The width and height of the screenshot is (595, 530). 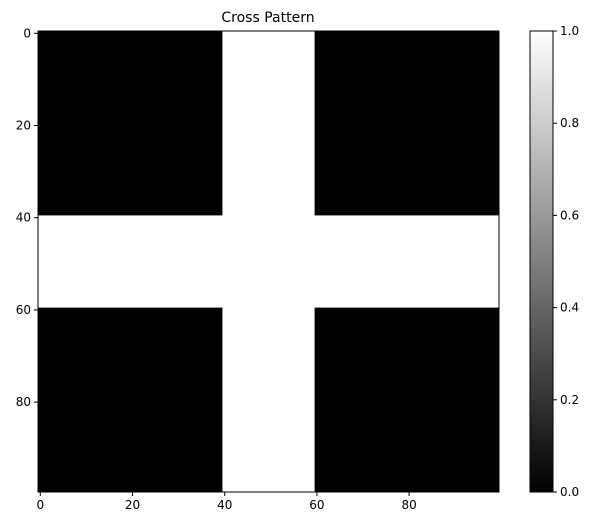 I want to click on y-tick-label-80: 80, so click(x=23, y=402).